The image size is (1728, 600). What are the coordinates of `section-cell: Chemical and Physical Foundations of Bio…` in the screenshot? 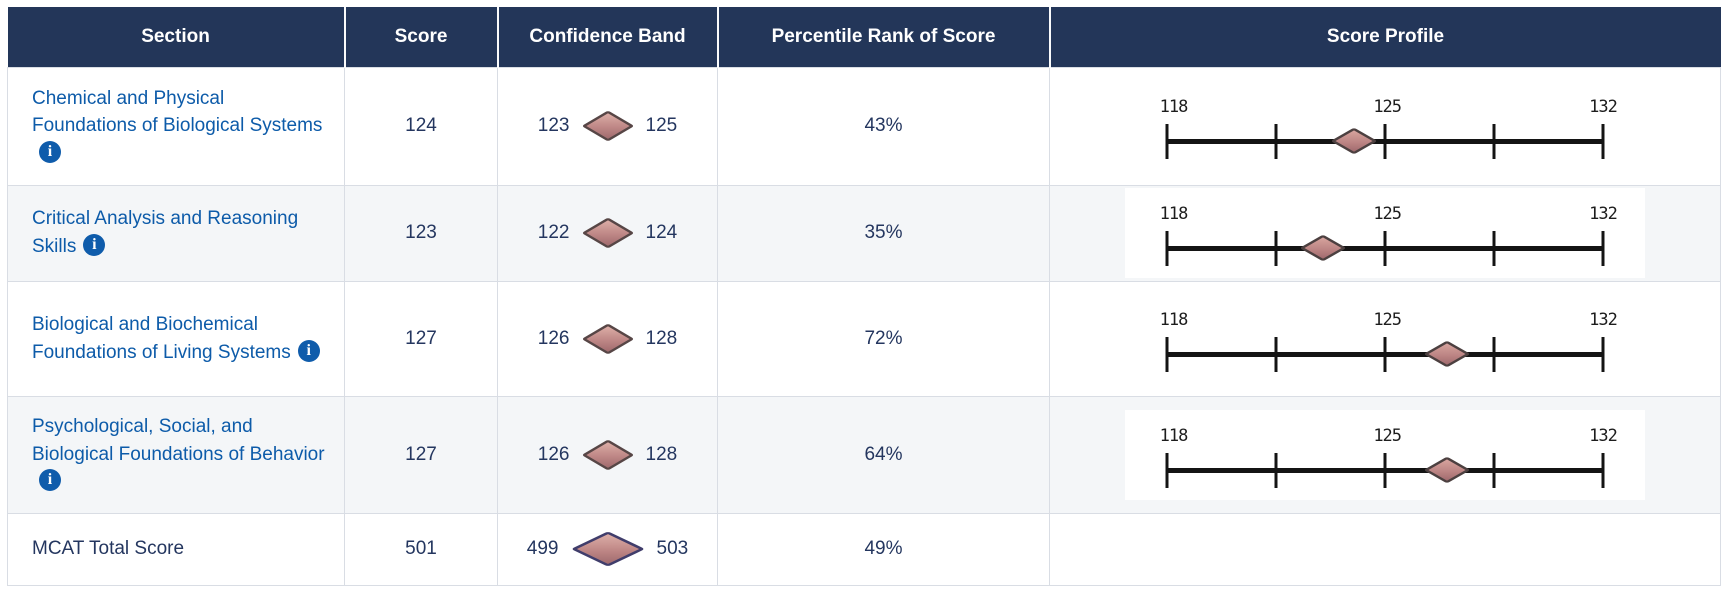 It's located at (176, 126).